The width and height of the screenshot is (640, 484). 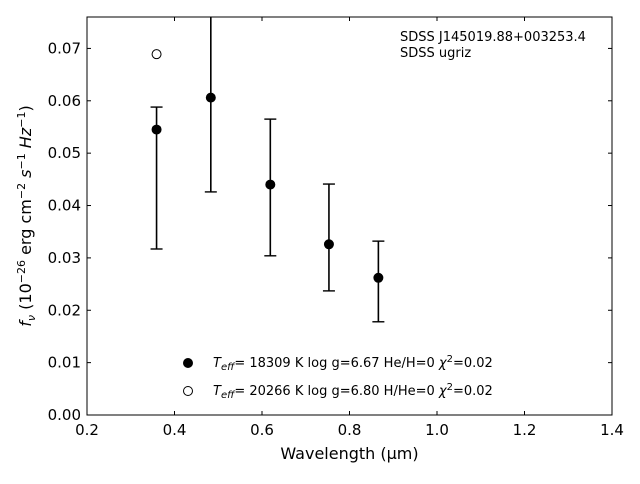 I want to click on legend-label-1: Teff= 18309 K log g=6.67 He/H=0 χ2=0.02, so click(x=353, y=363).